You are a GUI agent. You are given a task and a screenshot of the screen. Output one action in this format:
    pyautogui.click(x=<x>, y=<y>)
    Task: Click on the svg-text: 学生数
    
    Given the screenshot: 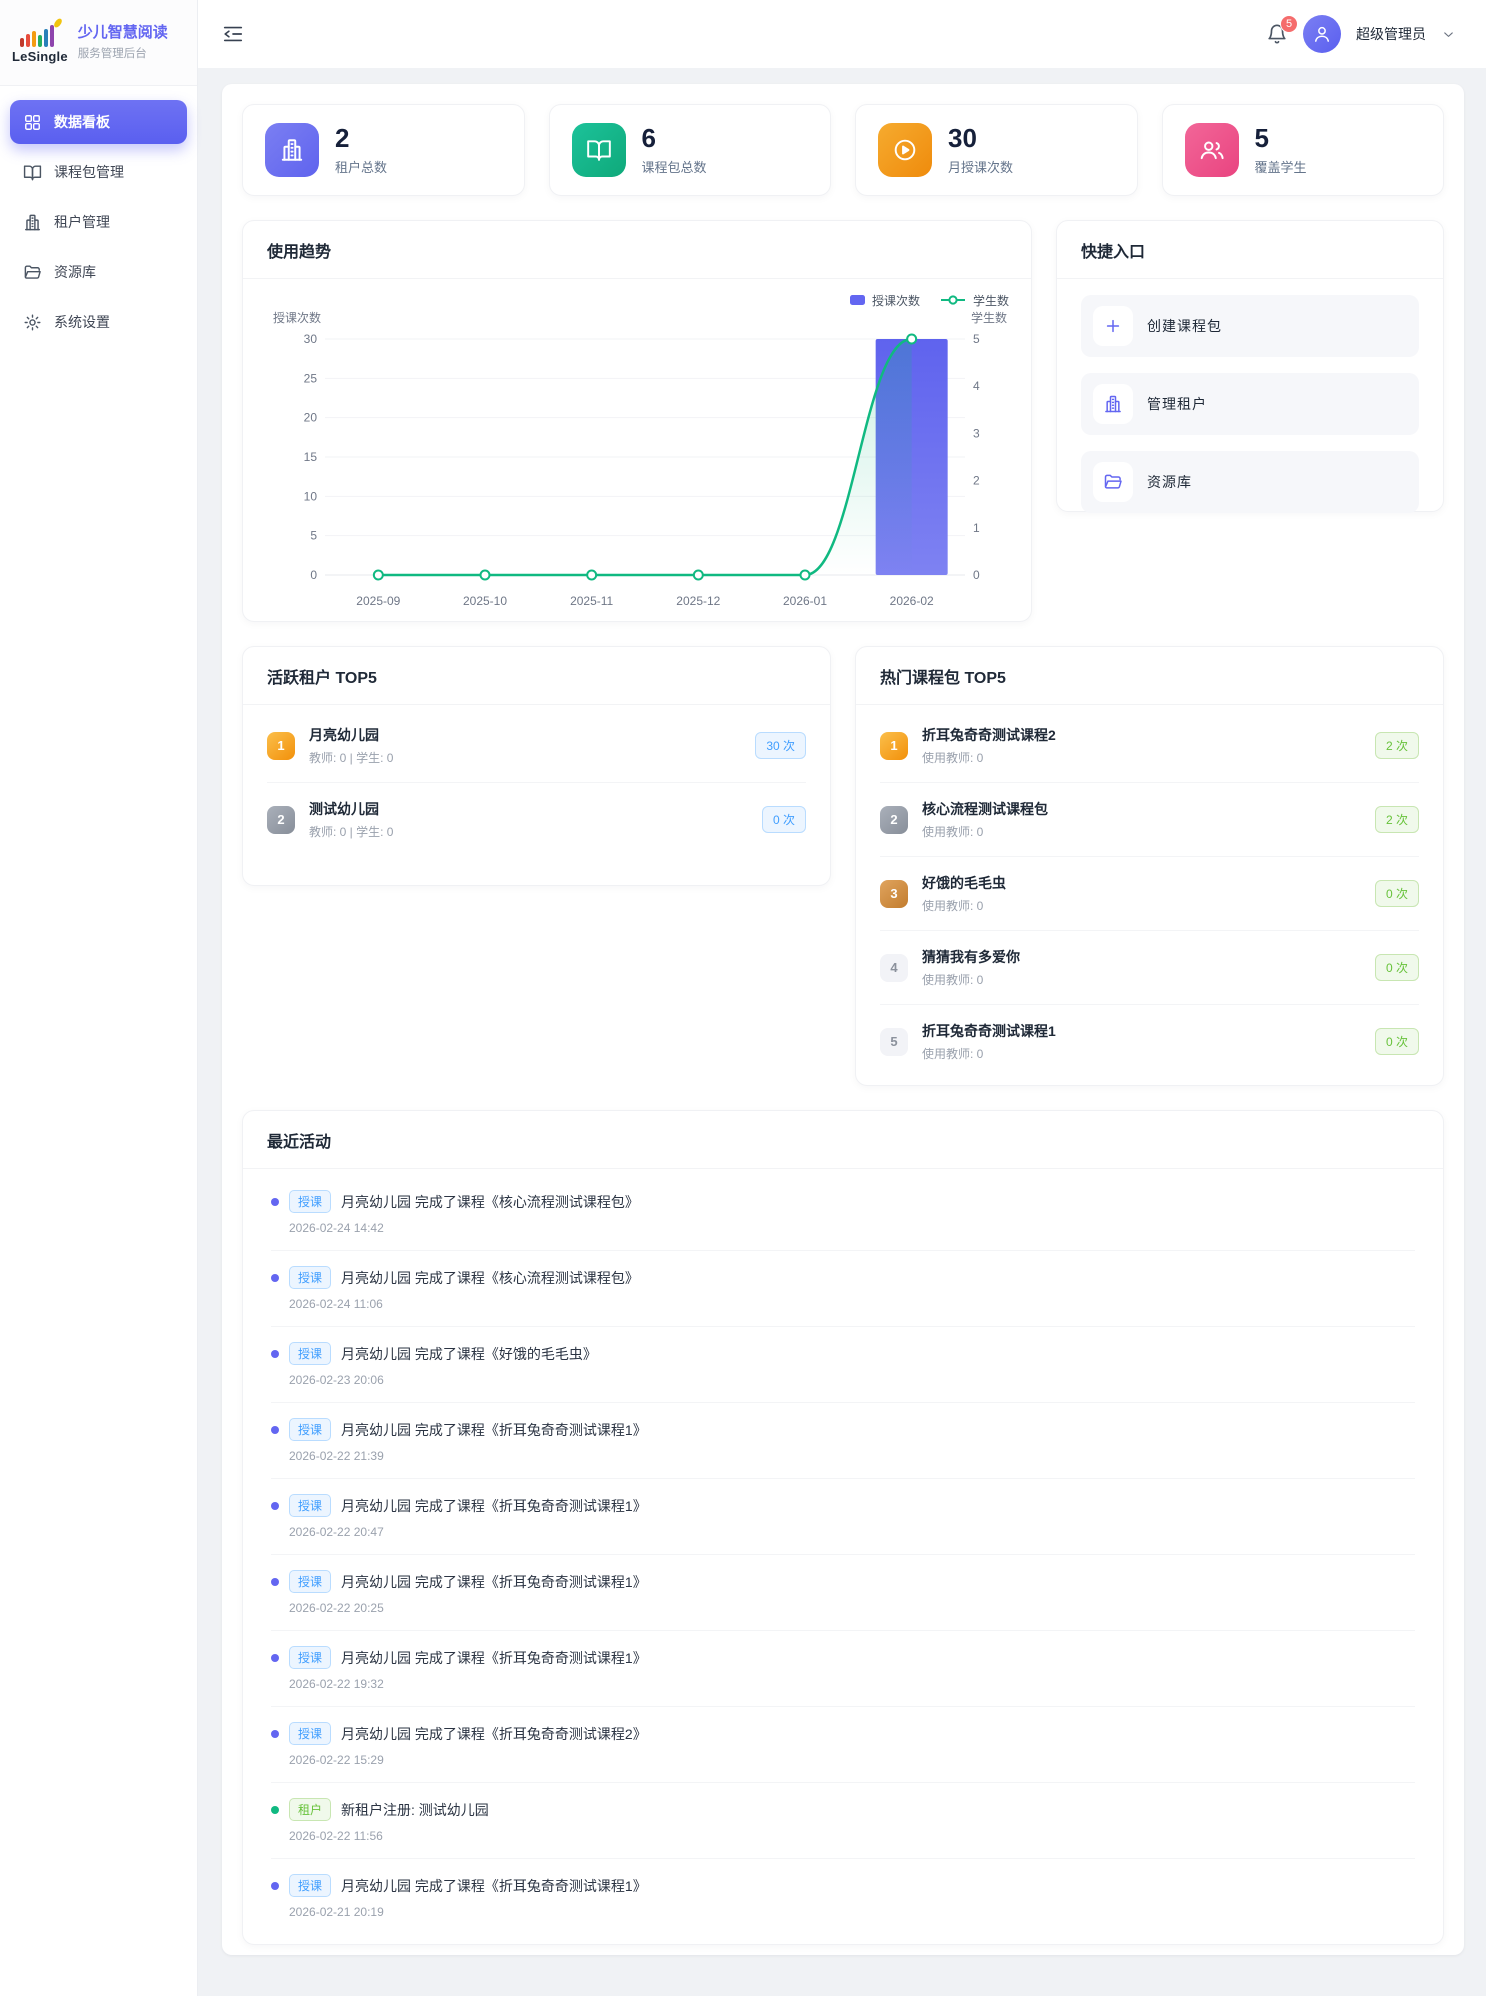 What is the action you would take?
    pyautogui.click(x=989, y=317)
    